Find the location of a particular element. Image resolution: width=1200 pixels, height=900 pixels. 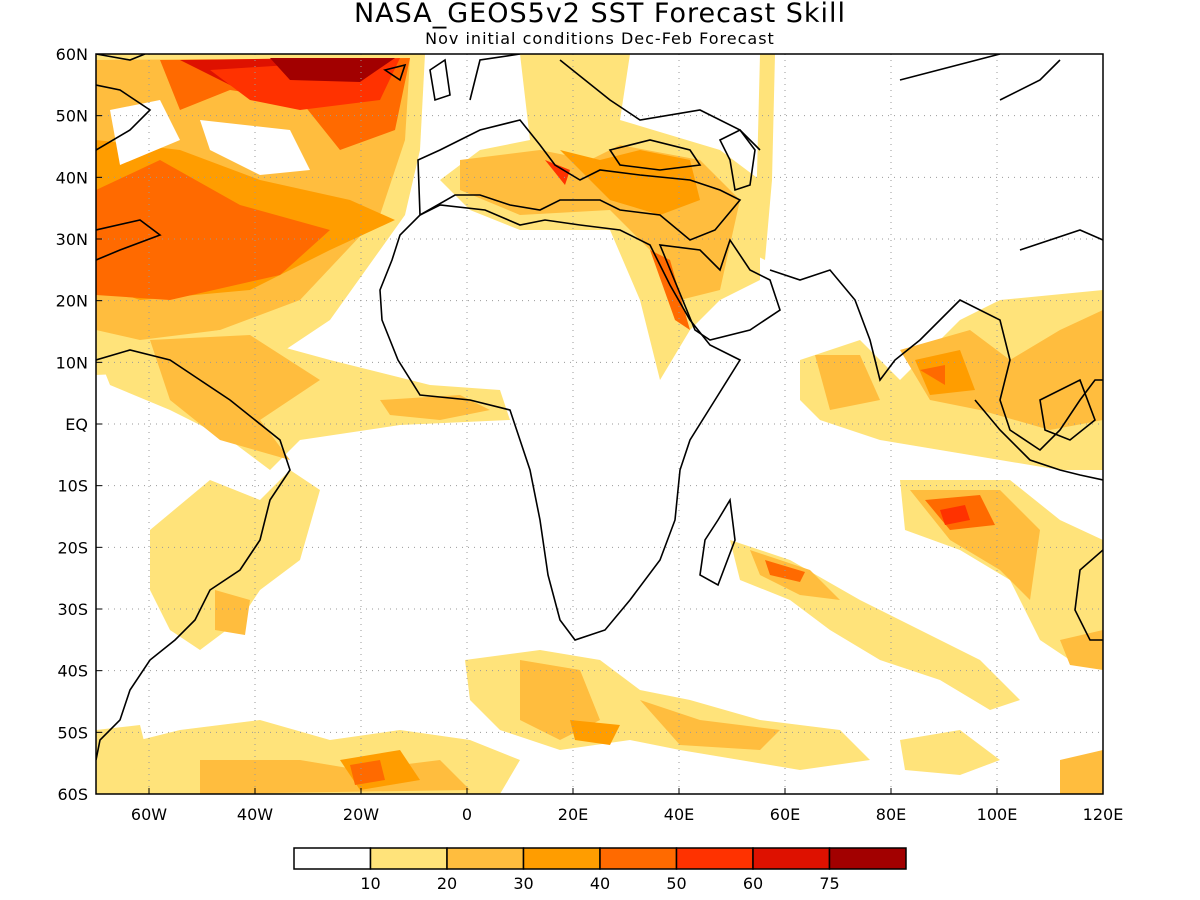

legend-label: 75 is located at coordinates (829, 883).